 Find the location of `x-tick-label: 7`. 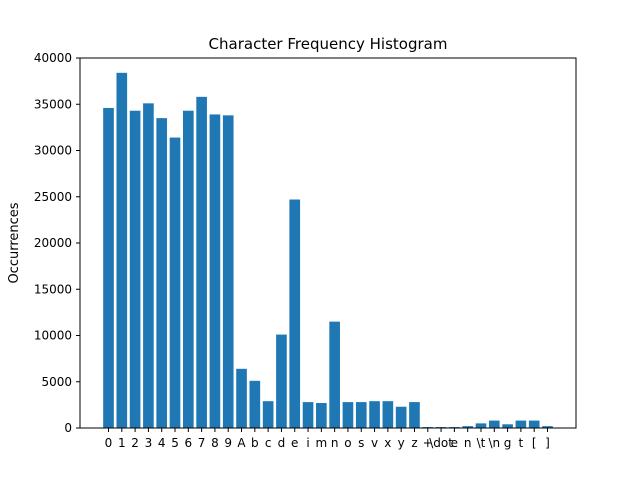

x-tick-label: 7 is located at coordinates (202, 443).